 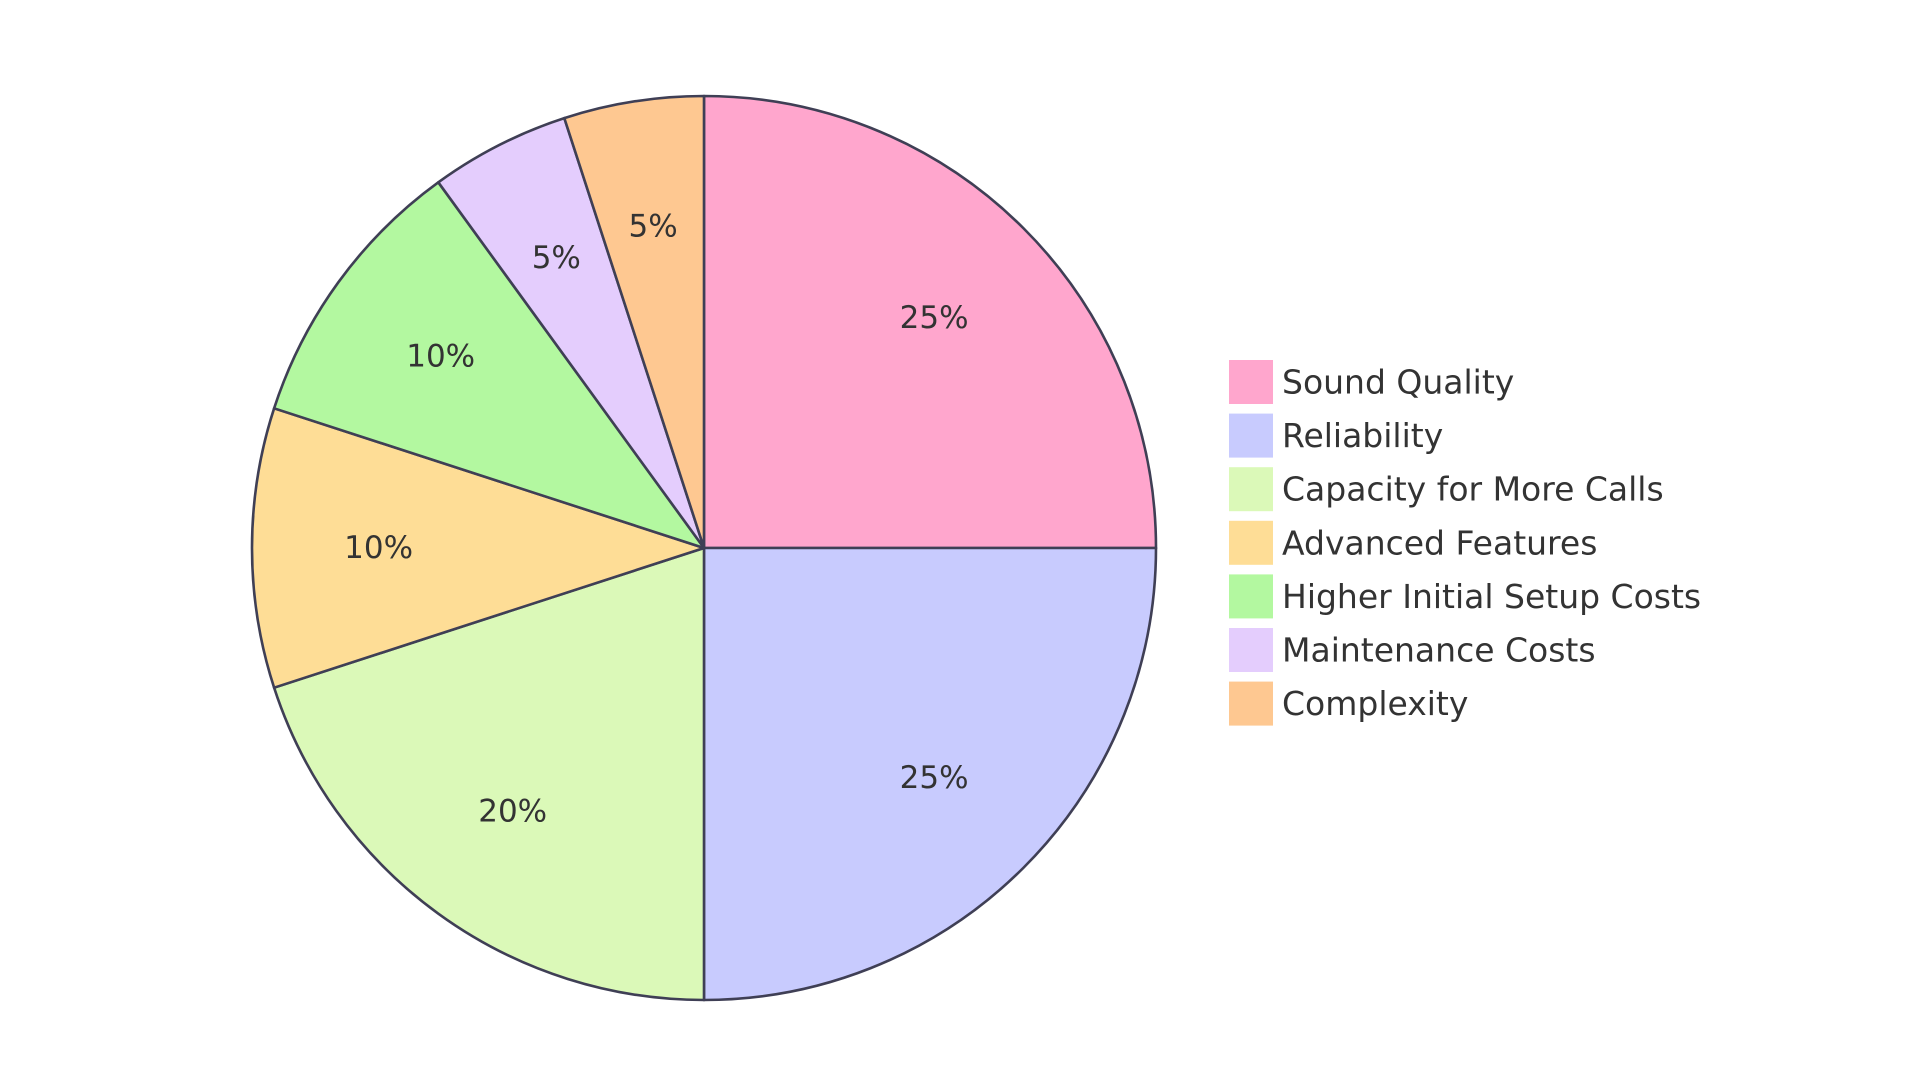 What do you see at coordinates (1375, 703) in the screenshot?
I see `legend-label: Complexity` at bounding box center [1375, 703].